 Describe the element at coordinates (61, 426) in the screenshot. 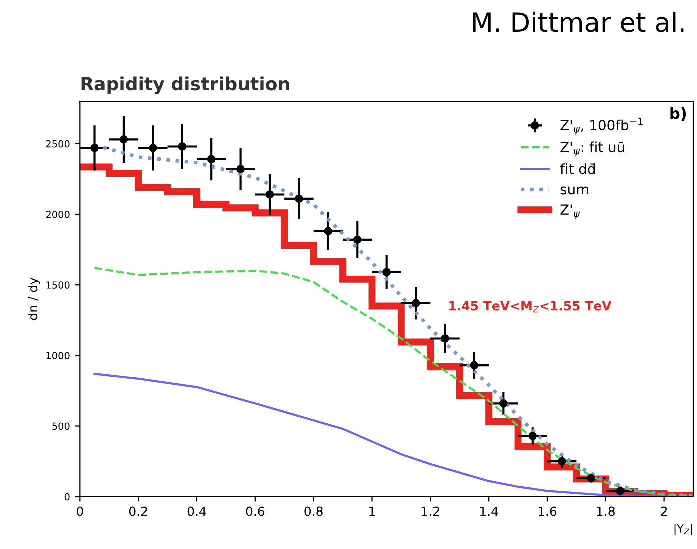

I see `y-tick-label: 500` at that location.